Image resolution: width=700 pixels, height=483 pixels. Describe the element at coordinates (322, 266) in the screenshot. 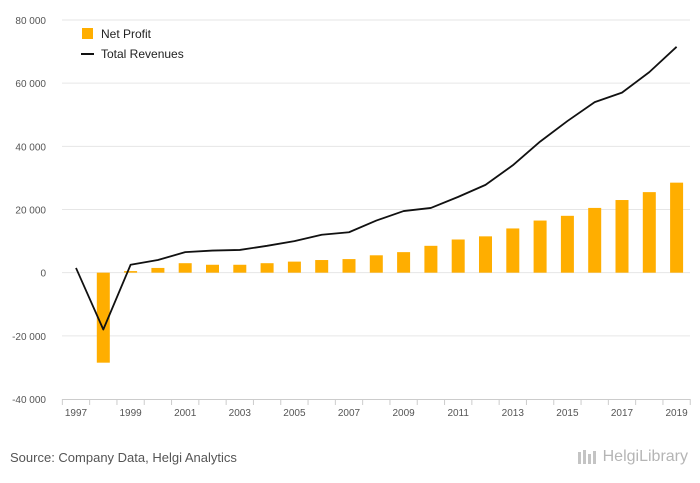

I see `bar-net-profit-2006` at that location.